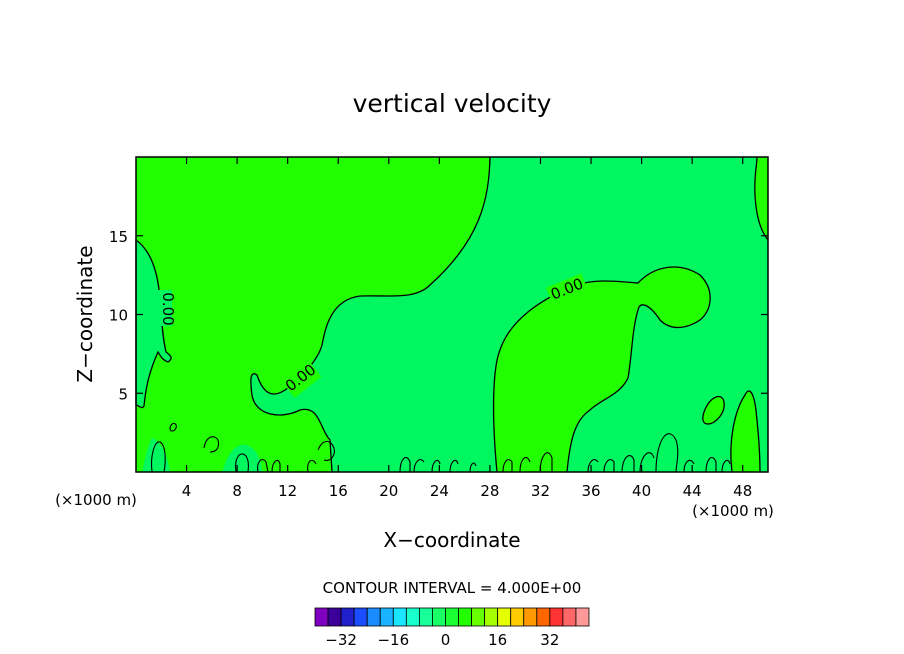 The height and width of the screenshot is (654, 904). What do you see at coordinates (451, 540) in the screenshot?
I see `x-axis-label: X−coordinate` at bounding box center [451, 540].